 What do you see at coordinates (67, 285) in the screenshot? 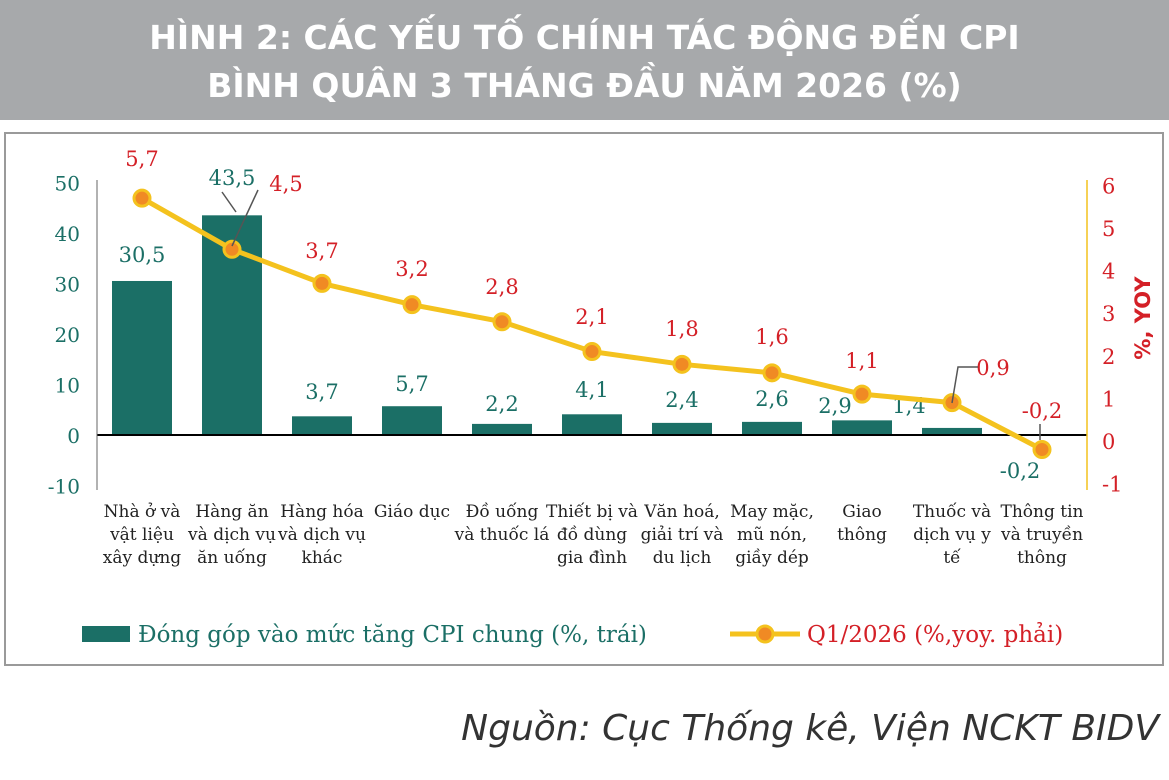
I see `left-axis-tick-label: 30` at bounding box center [67, 285].